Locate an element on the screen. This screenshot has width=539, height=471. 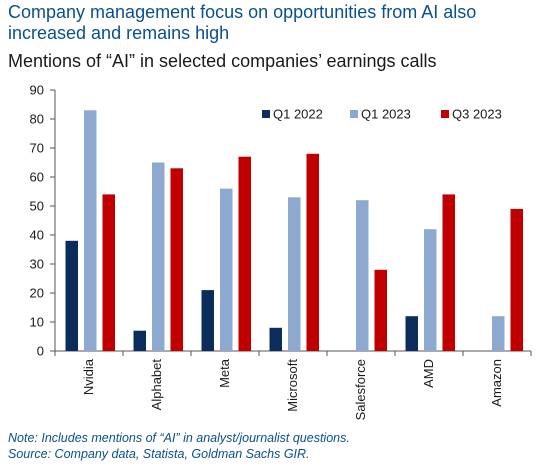
x-category-label: Microsoft is located at coordinates (292, 385).